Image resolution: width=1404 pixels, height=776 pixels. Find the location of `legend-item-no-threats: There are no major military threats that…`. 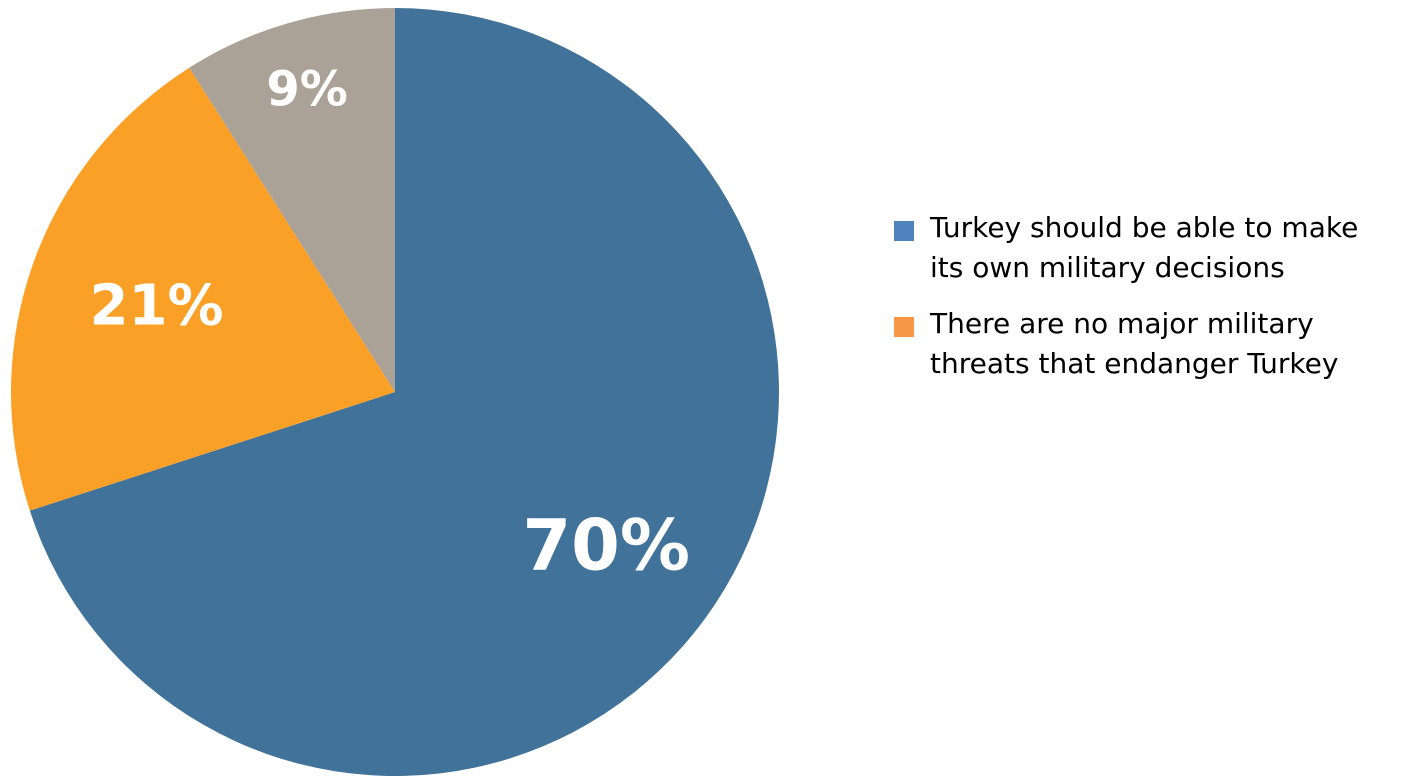

legend-item-no-threats: There are no major military threats that… is located at coordinates (1140, 344).